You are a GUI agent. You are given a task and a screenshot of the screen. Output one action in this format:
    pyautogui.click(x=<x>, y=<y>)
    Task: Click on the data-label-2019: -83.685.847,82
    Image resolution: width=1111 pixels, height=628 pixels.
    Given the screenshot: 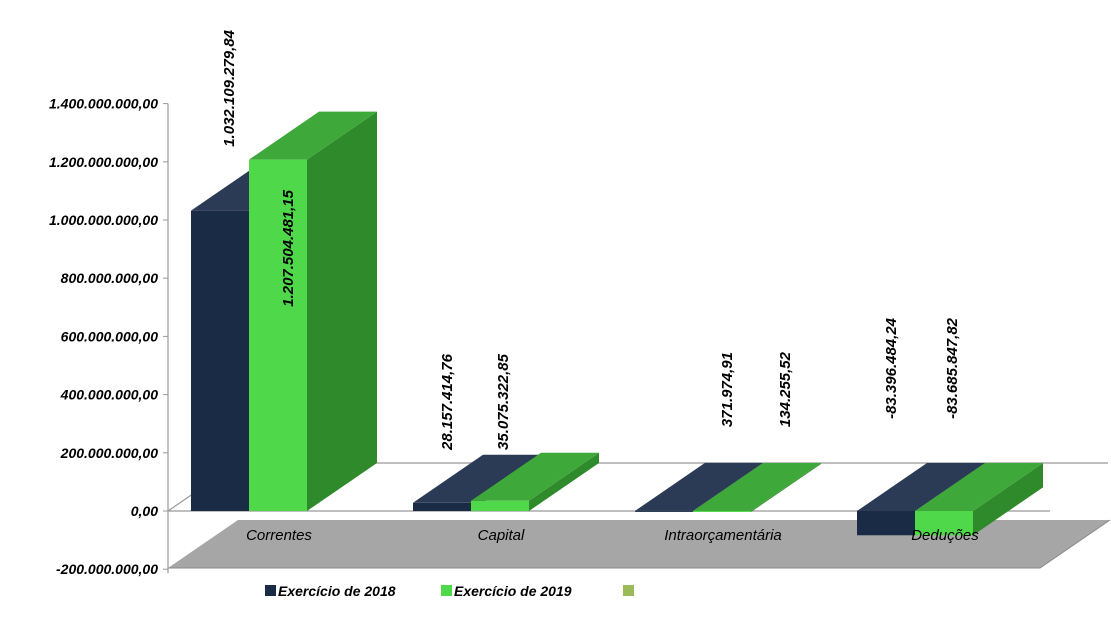 What is the action you would take?
    pyautogui.click(x=952, y=368)
    